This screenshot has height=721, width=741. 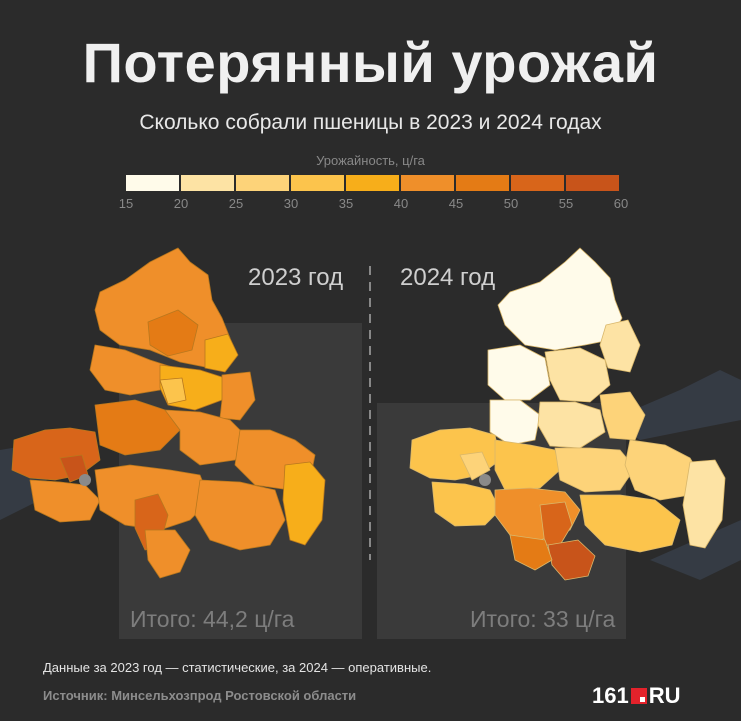 I want to click on legend-tick-label: 25, so click(x=236, y=203).